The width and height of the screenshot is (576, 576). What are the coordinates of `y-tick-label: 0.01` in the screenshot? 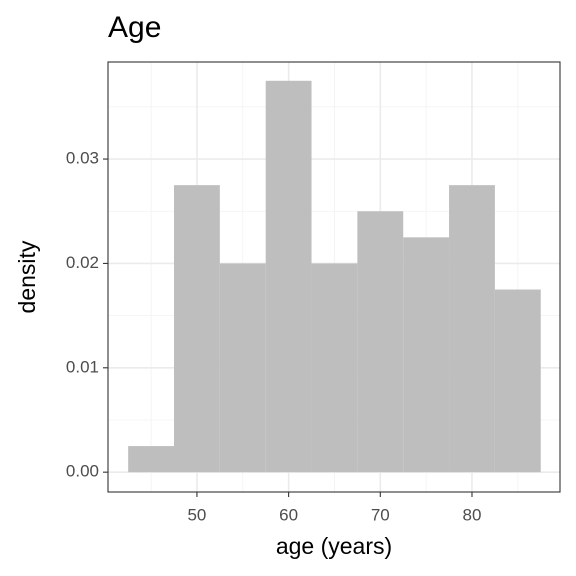 It's located at (82, 366).